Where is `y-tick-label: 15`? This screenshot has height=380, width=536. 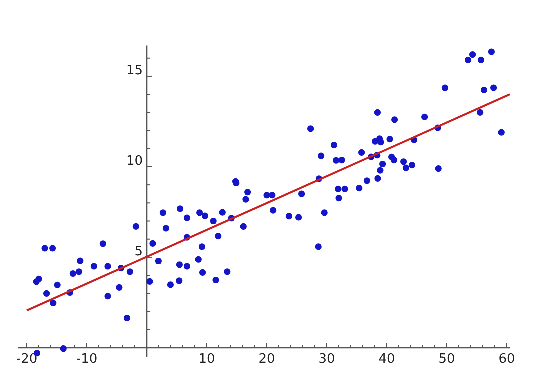
y-tick-label: 15 is located at coordinates (134, 70).